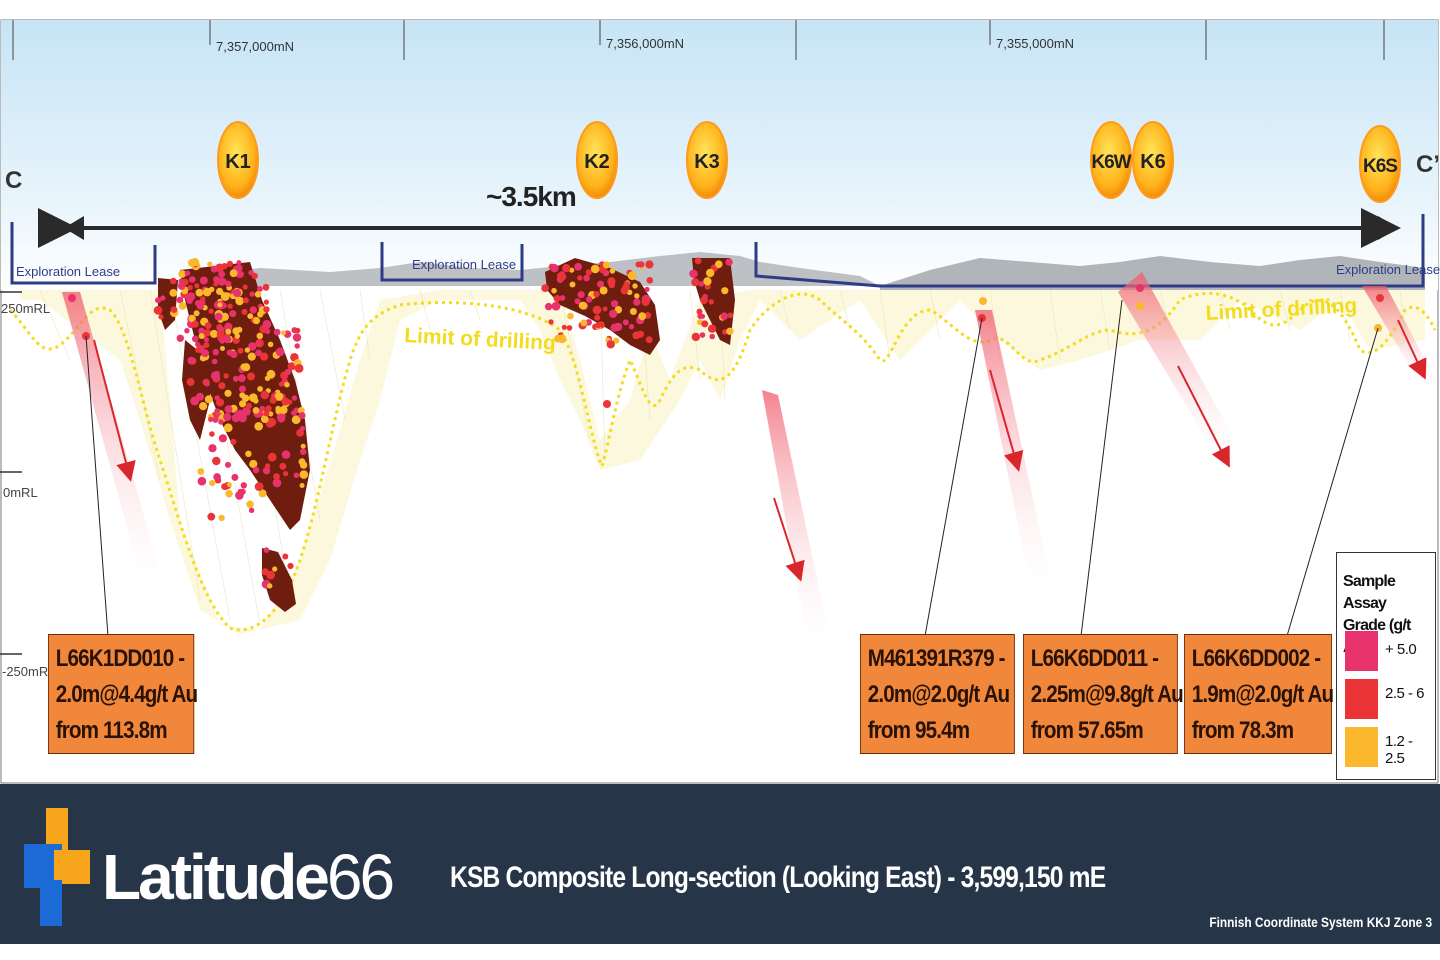  Describe the element at coordinates (1035, 43) in the screenshot. I see `northing-label-3: 7,355,000mN` at that location.